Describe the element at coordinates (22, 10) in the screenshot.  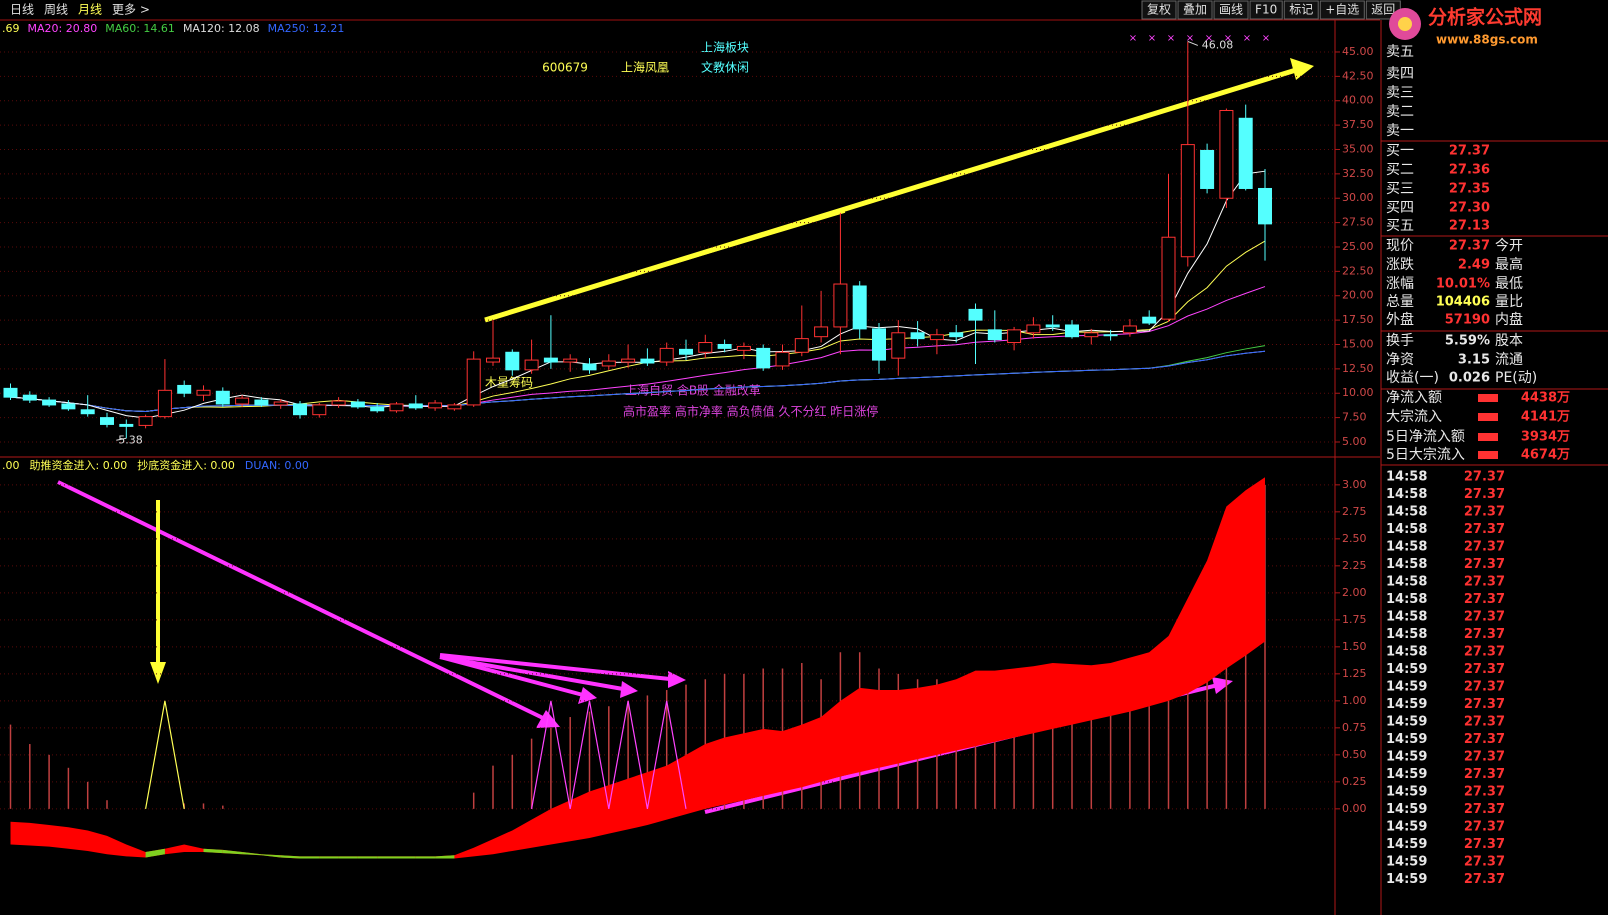
I see `period-tab: 日线` at that location.